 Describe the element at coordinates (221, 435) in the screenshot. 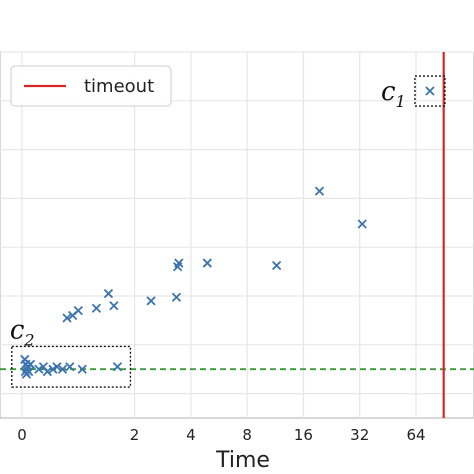

I see `x-tick-labels: 0 2 4 8 16 32 64` at that location.